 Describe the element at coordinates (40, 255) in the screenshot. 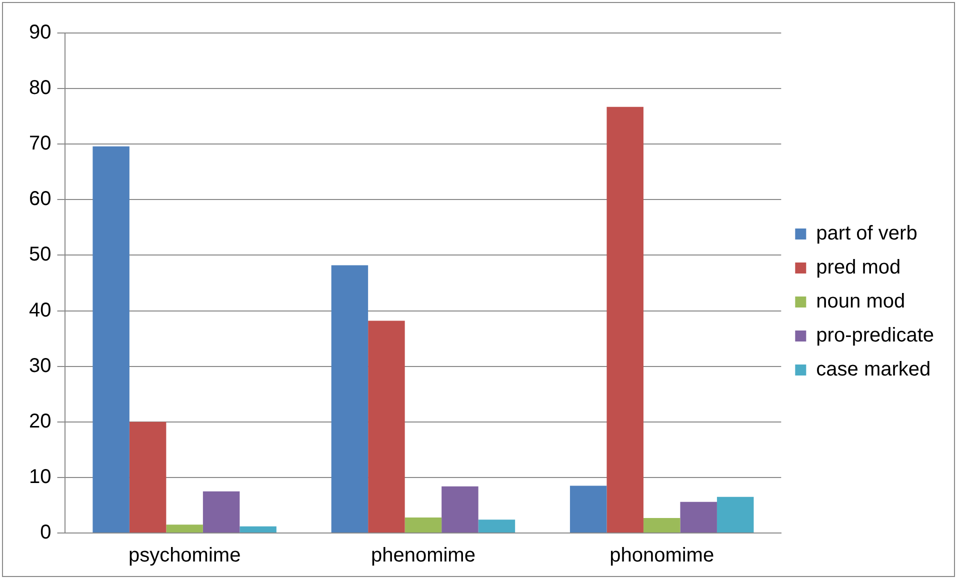

I see `y-tick-label: 50` at that location.